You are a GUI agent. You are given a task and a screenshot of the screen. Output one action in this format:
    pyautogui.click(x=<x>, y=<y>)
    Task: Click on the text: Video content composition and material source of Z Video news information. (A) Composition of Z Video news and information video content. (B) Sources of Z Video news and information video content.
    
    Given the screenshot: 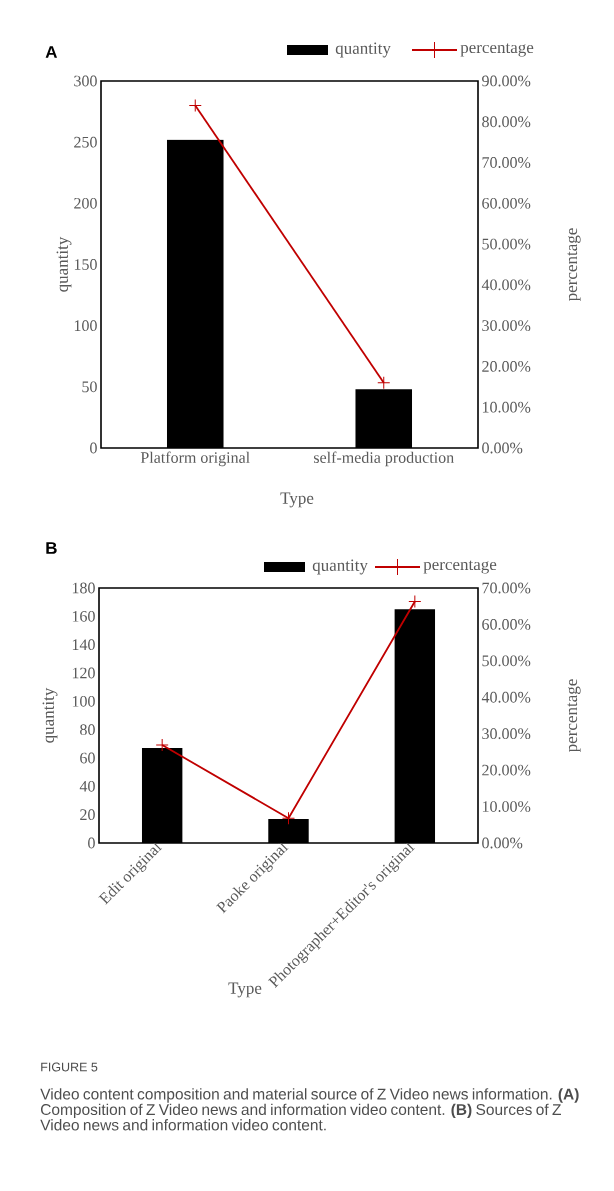 What is the action you would take?
    pyautogui.click(x=309, y=1109)
    